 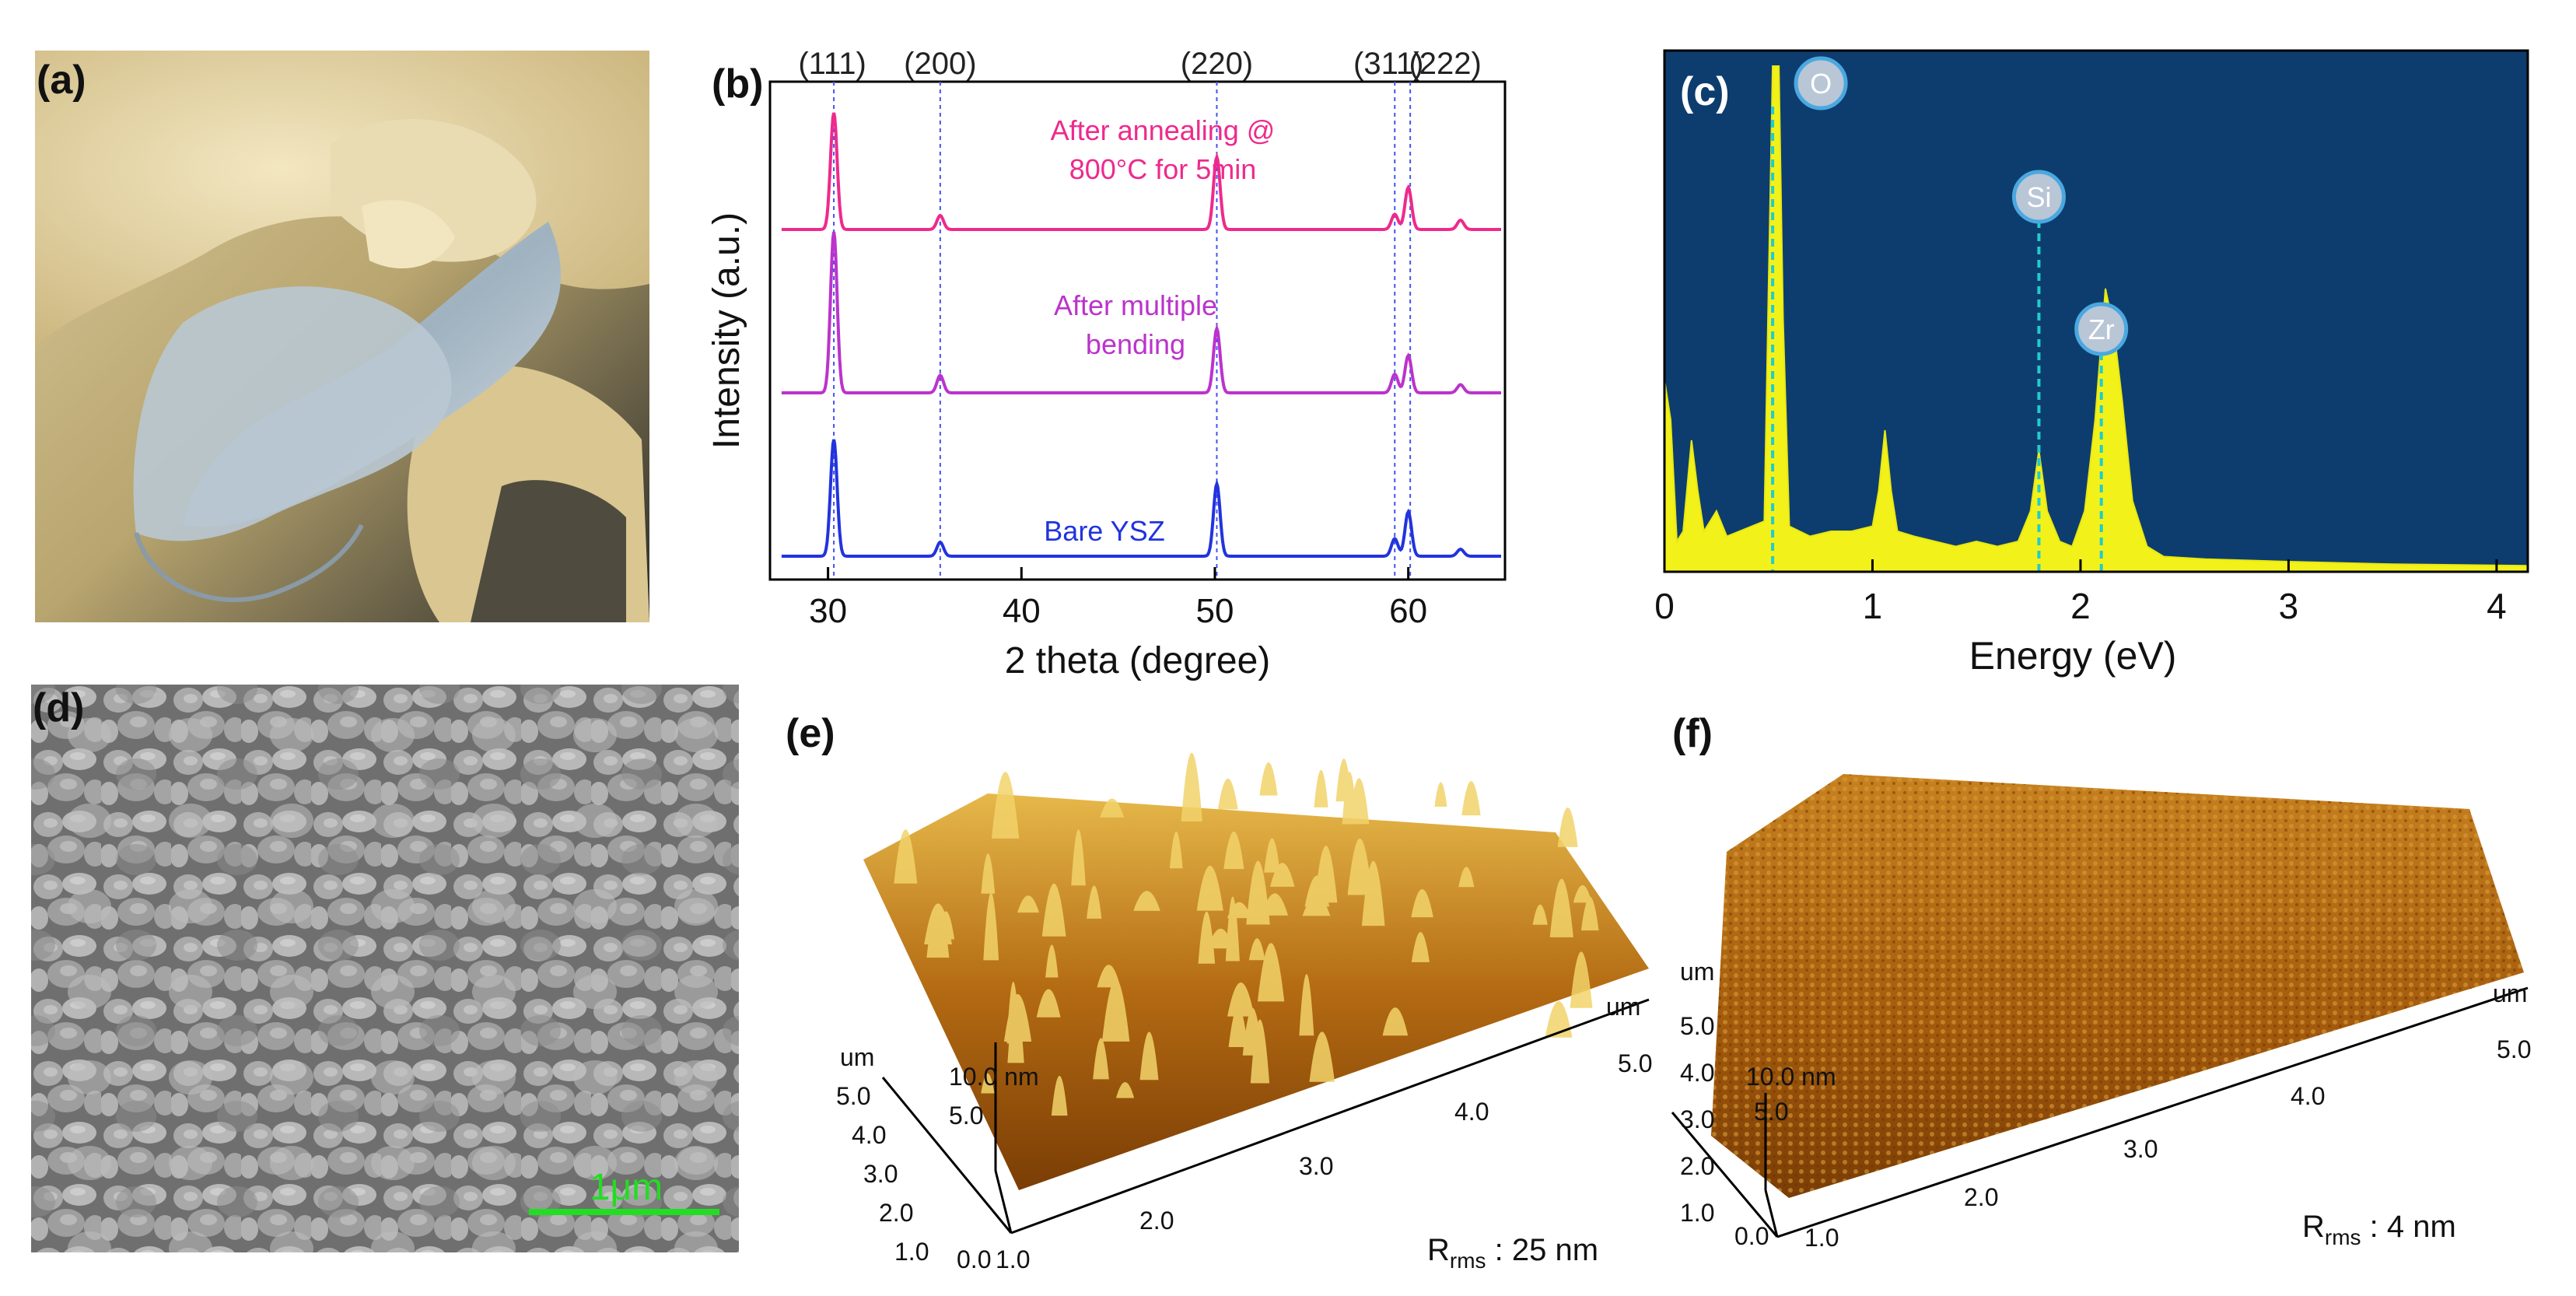 I want to click on element-label: O, so click(x=1821, y=84).